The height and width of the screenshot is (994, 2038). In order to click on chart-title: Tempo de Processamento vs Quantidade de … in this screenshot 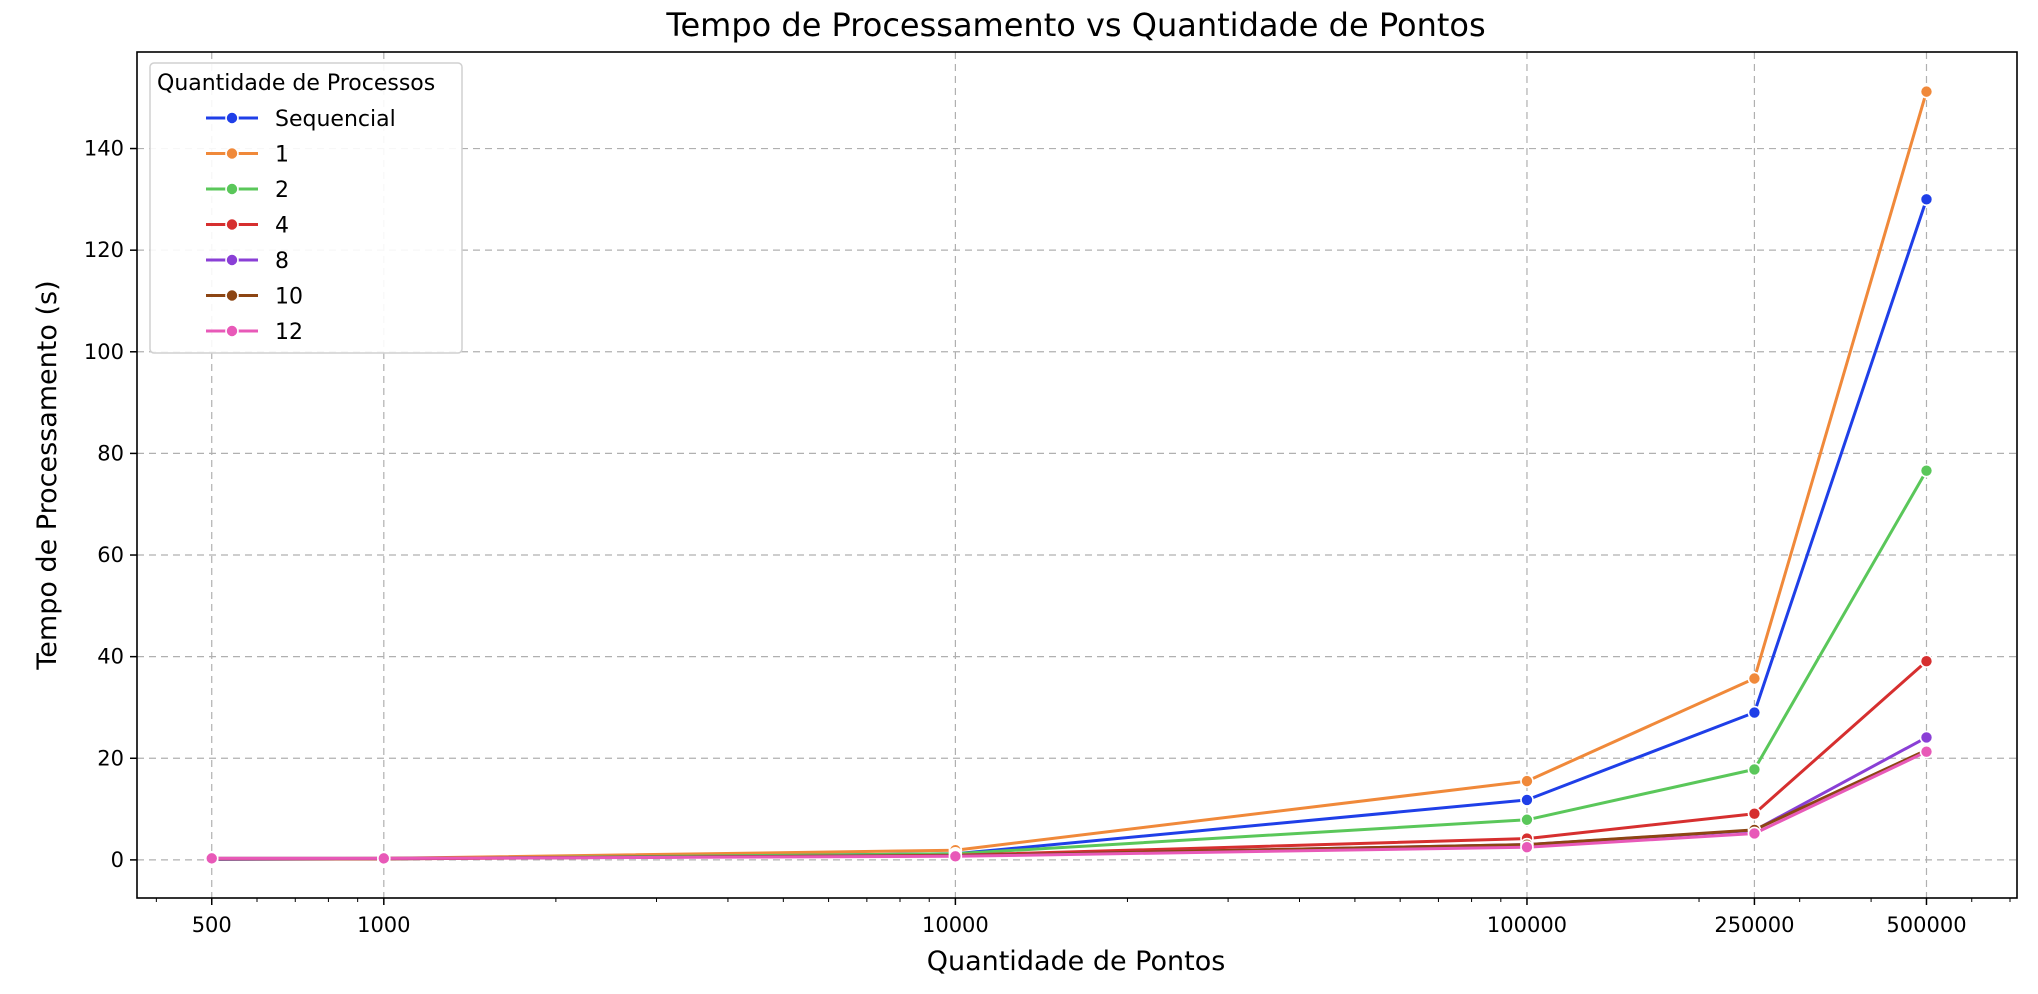, I will do `click(1075, 25)`.